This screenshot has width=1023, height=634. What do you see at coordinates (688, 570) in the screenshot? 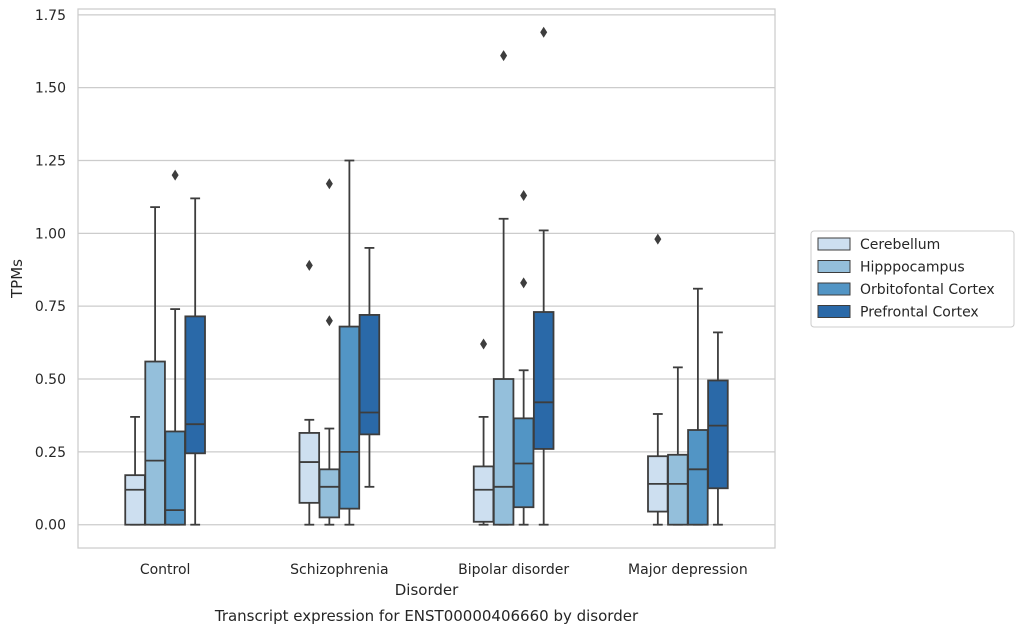
I see `x-tick-label: Major depression` at bounding box center [688, 570].